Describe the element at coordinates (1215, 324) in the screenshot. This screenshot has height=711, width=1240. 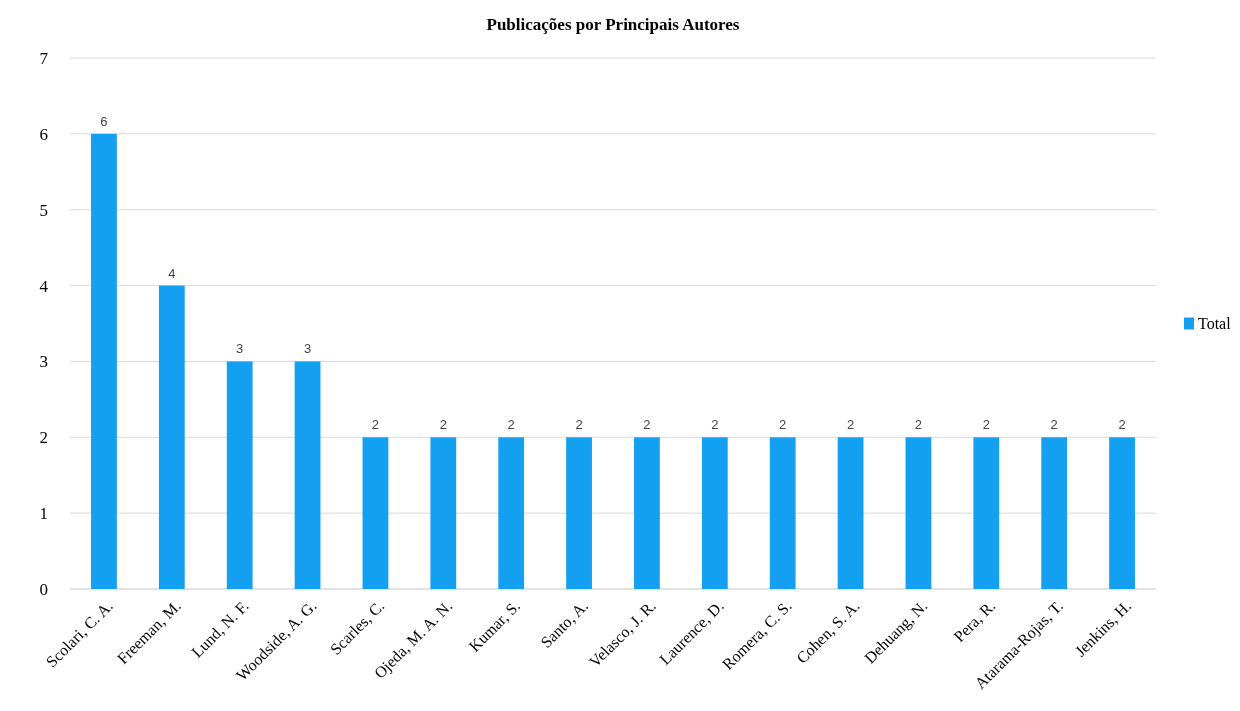
I see `legend-label: Total` at that location.